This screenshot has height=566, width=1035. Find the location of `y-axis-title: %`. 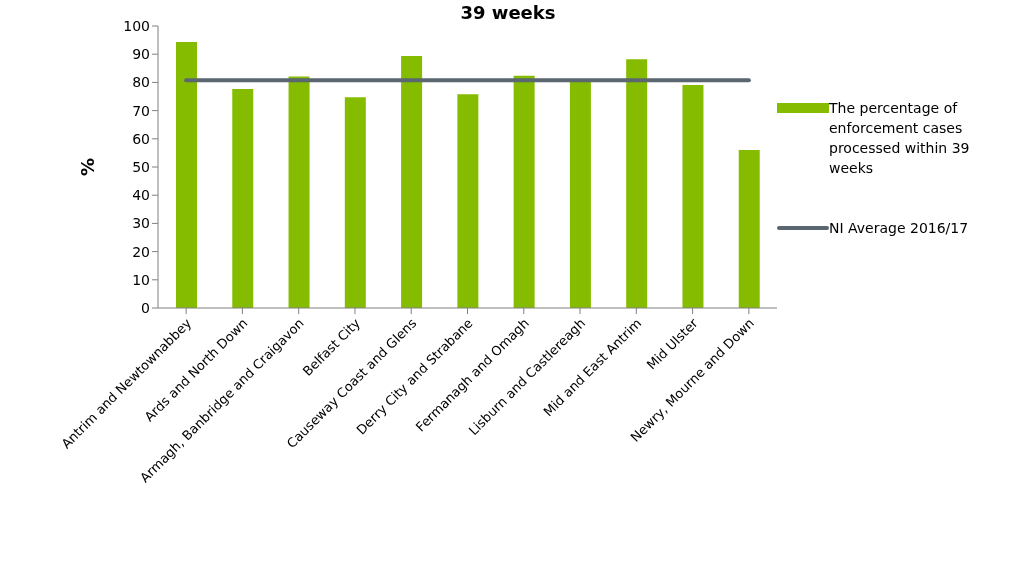

y-axis-title: % is located at coordinates (88, 167).